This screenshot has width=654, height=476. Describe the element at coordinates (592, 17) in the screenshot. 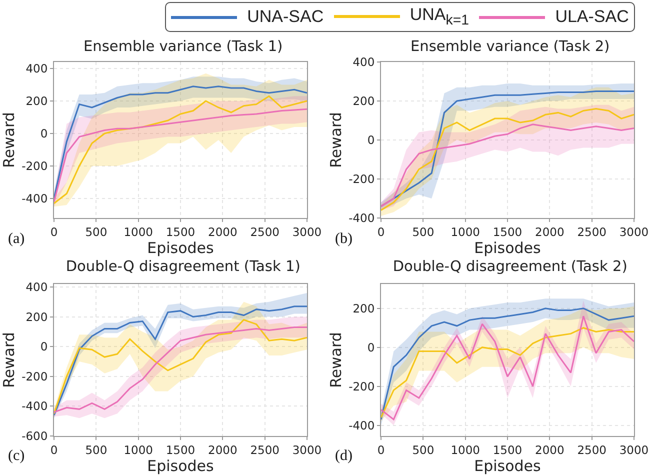

I see `legend-label: ULA-SAC` at that location.